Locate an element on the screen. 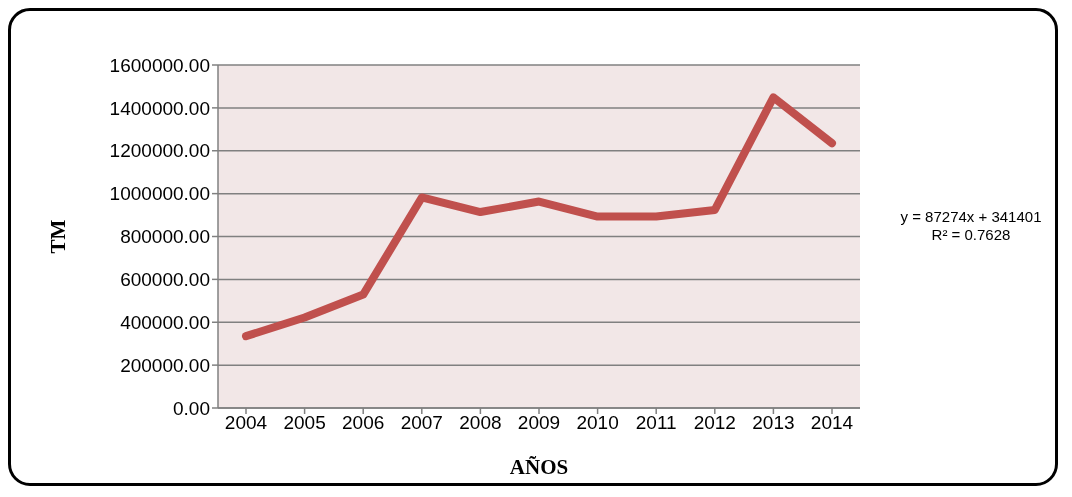 The image size is (1072, 497). y-tick-label: 800000.00 is located at coordinates (165, 237).